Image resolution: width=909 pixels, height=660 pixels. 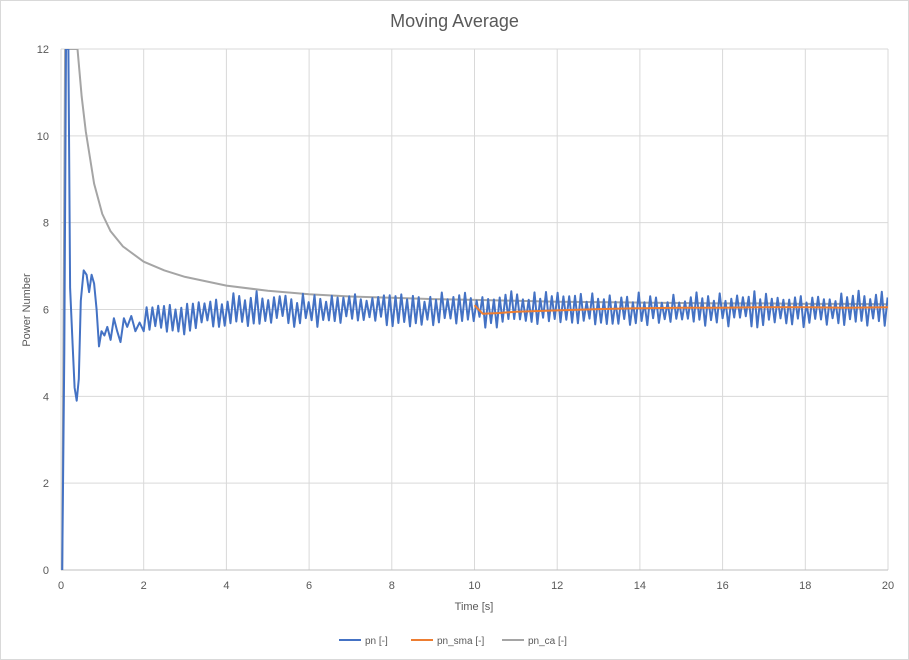 I want to click on x-tick-label: 20, so click(x=888, y=586).